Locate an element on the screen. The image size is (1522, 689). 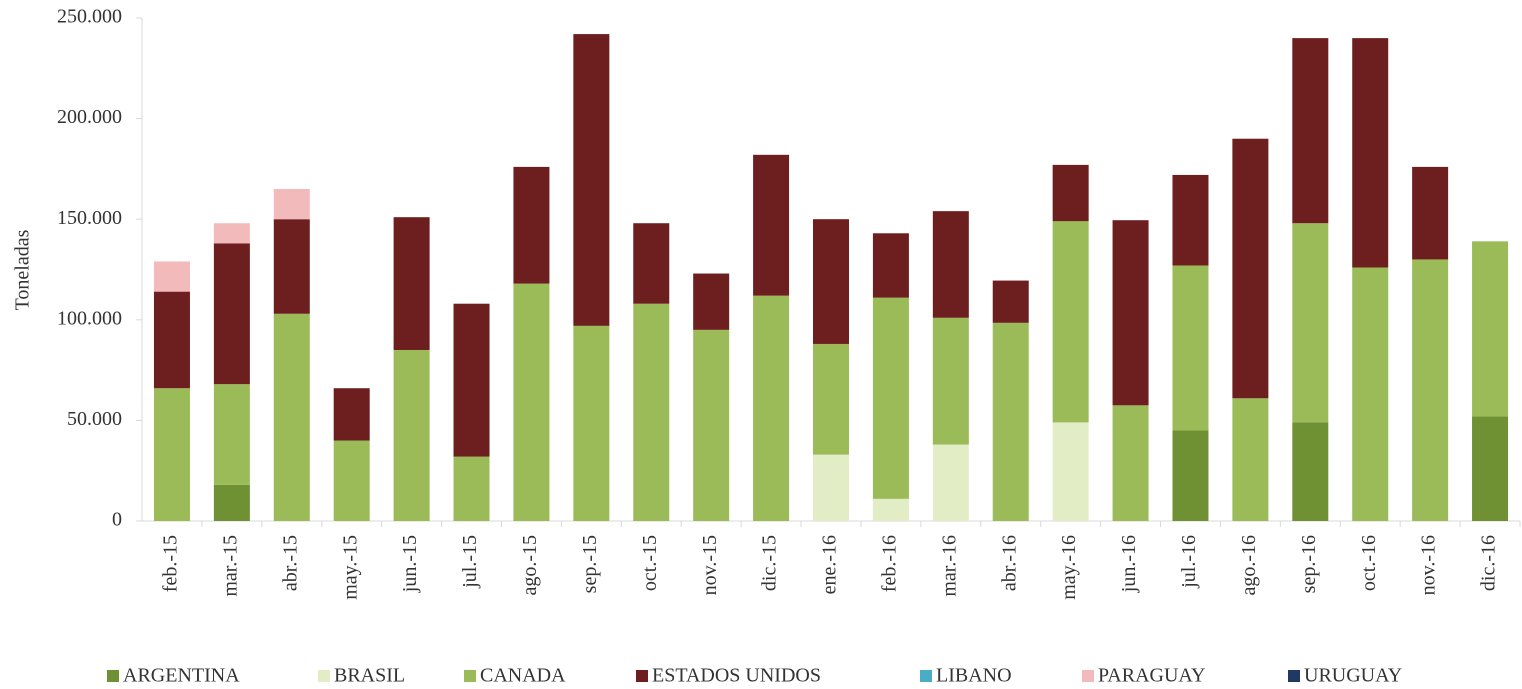
y-tick-label: 200.000 is located at coordinates (89, 117).